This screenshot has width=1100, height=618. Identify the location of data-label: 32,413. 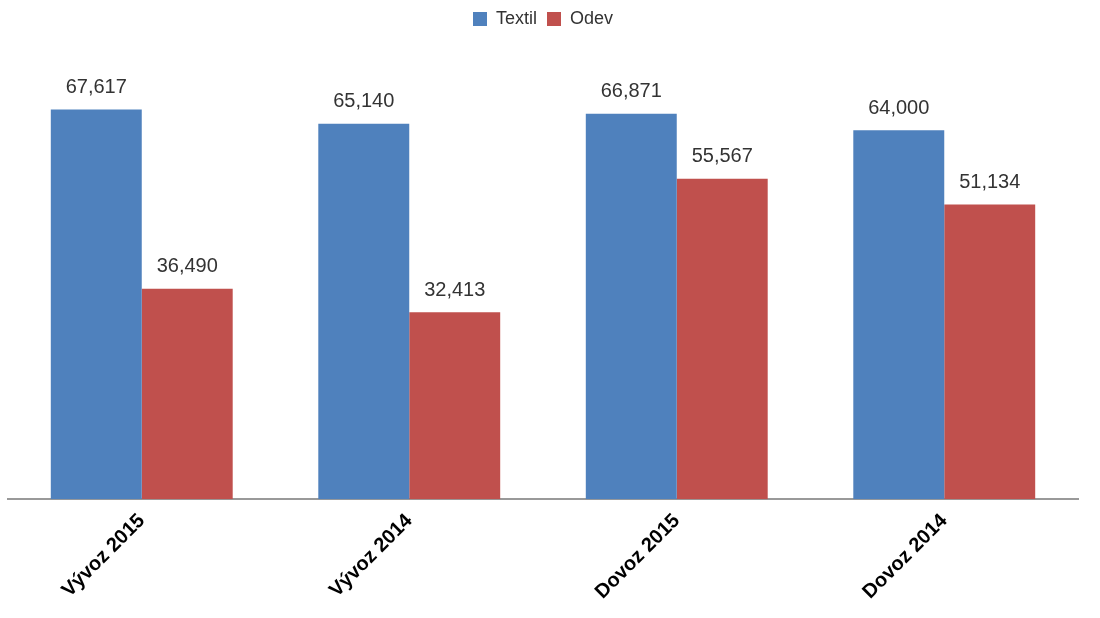
(455, 288).